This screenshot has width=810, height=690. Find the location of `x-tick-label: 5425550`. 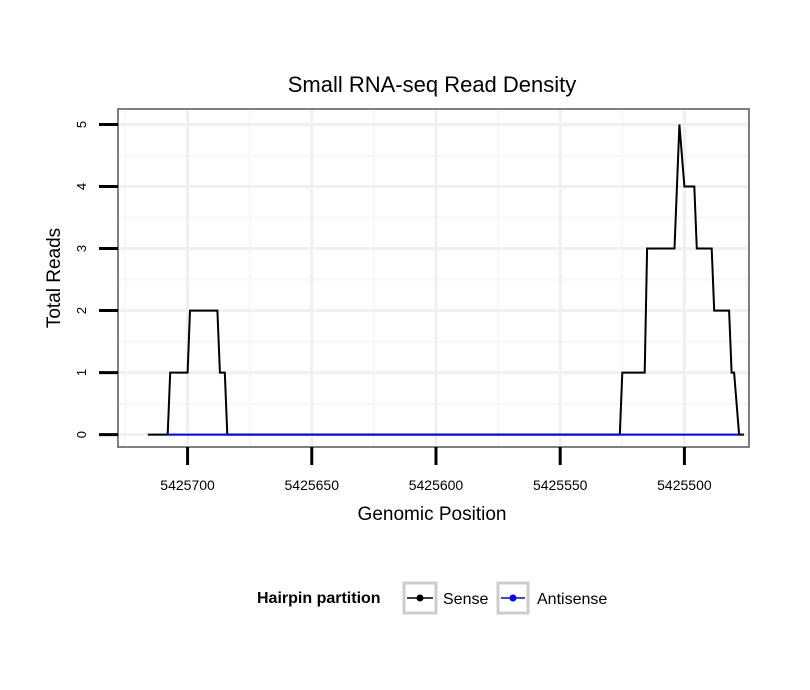

x-tick-label: 5425550 is located at coordinates (560, 485).